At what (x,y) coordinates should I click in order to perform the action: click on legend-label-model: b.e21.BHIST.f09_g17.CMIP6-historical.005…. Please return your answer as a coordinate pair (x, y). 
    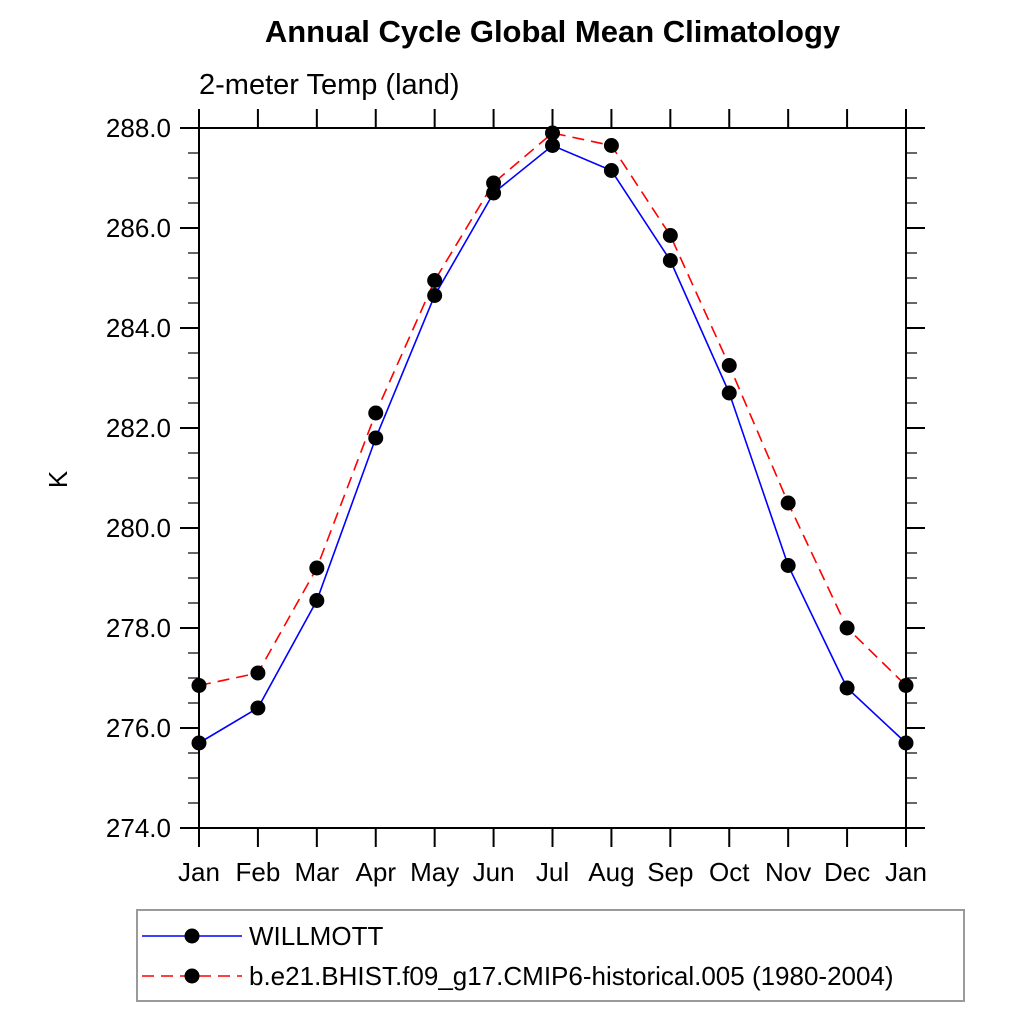
    Looking at the image, I should click on (571, 975).